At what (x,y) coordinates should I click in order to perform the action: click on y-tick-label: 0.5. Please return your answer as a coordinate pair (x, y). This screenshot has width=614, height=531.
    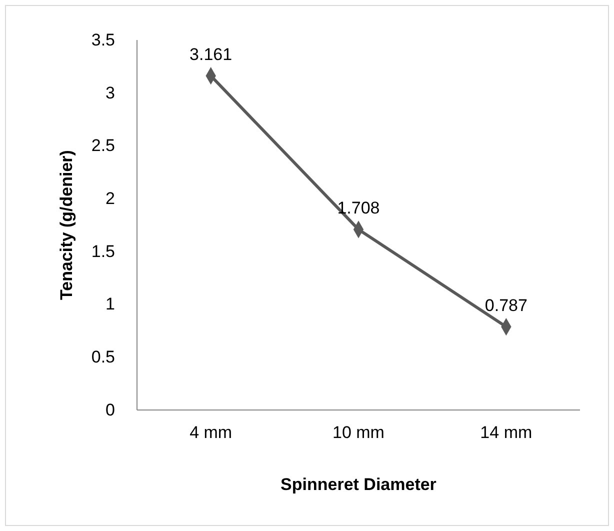
    Looking at the image, I should click on (103, 357).